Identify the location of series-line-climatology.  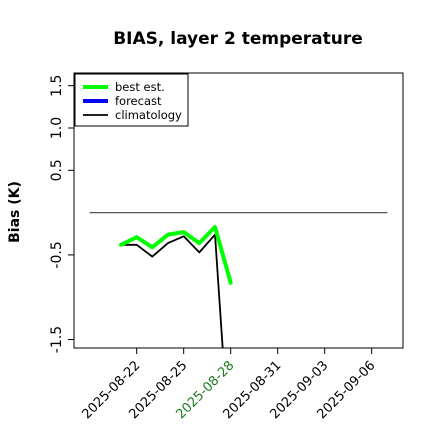
(172, 290).